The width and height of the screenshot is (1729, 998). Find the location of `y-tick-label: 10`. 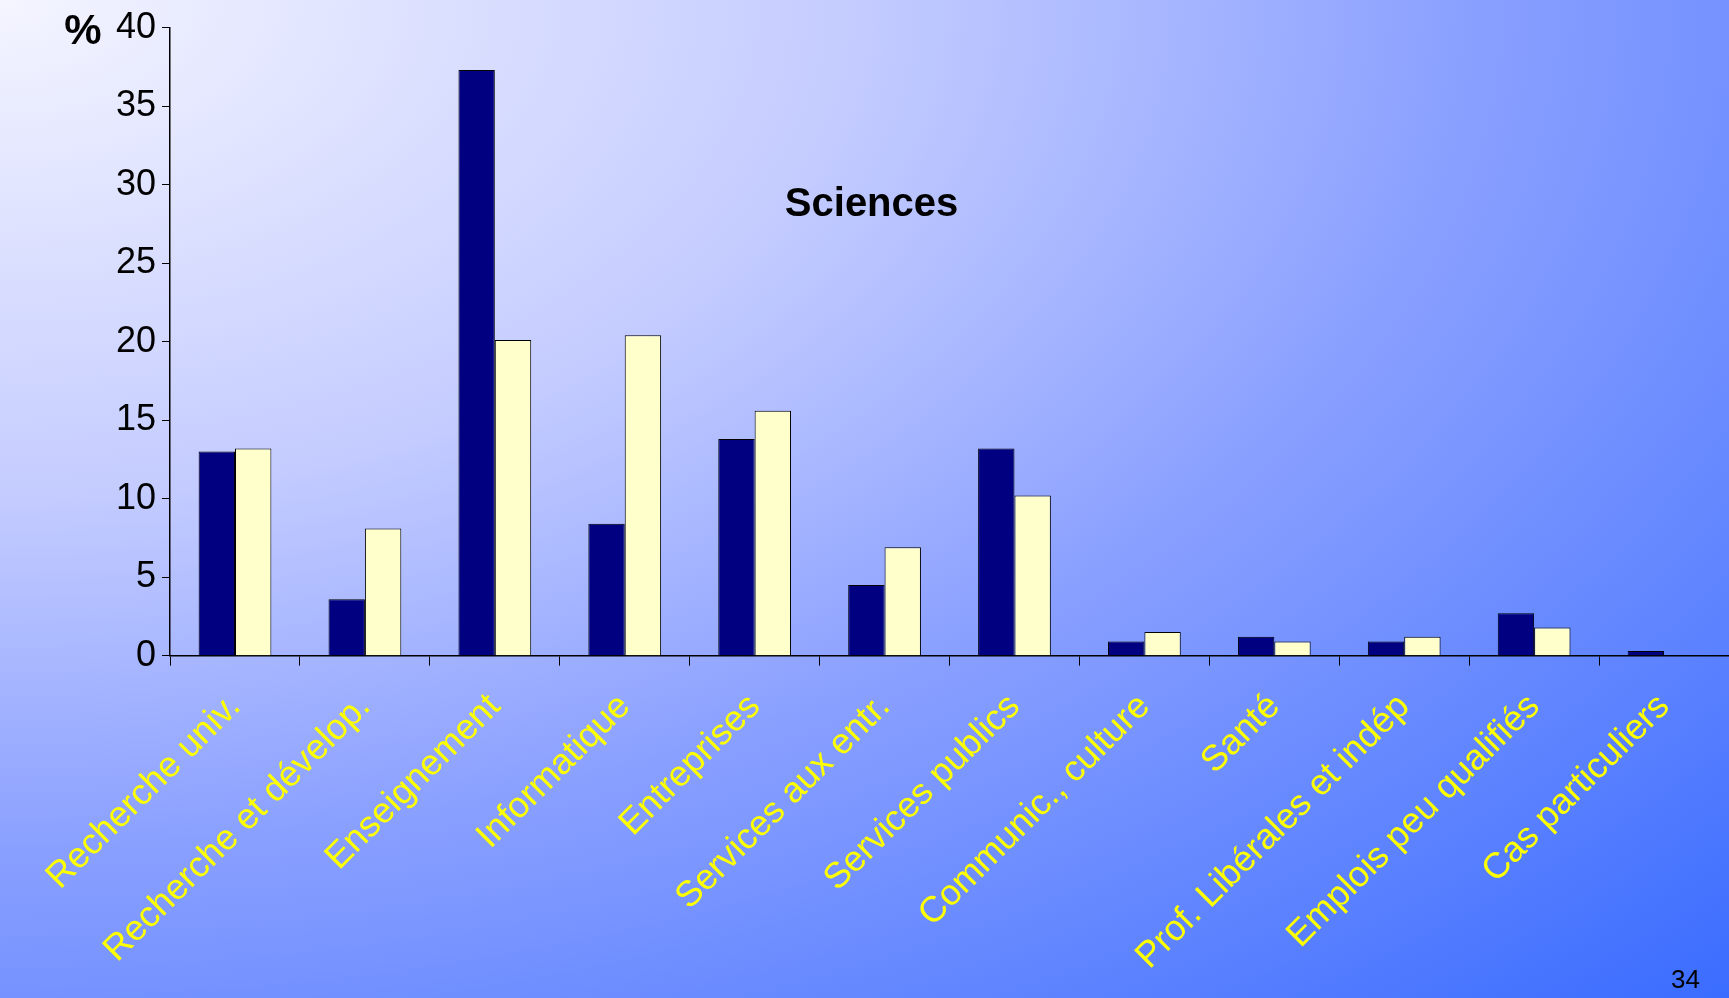

y-tick-label: 10 is located at coordinates (136, 496).